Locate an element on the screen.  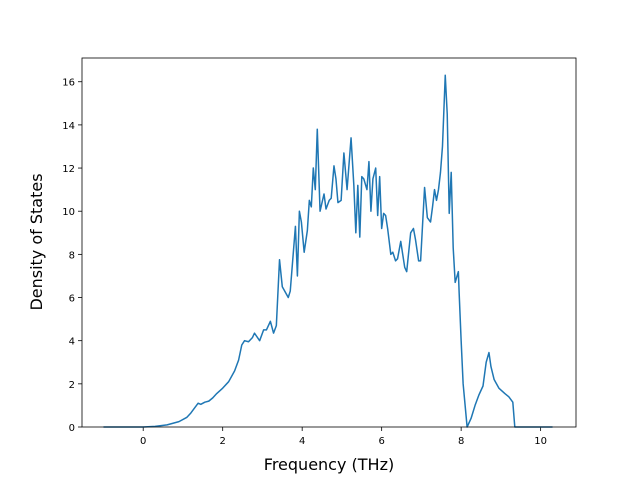
y-tick-label: 10 is located at coordinates (68, 212).